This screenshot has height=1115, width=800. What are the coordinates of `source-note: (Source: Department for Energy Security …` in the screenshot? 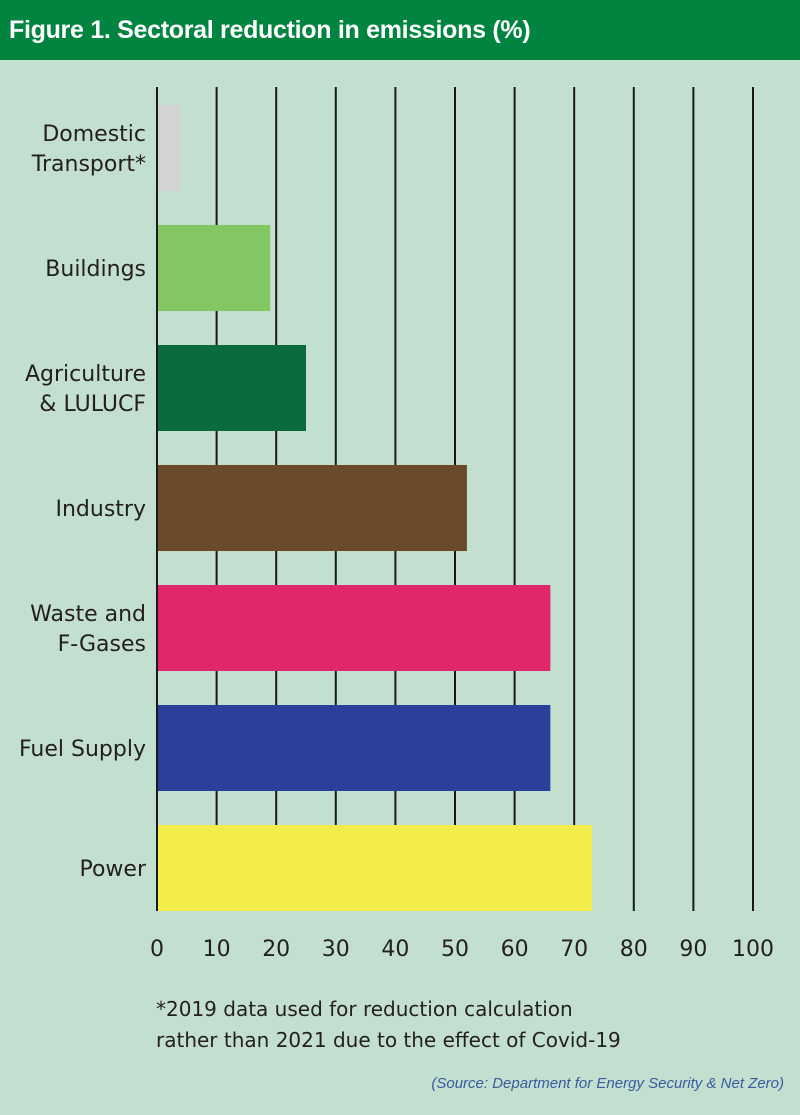 It's located at (607, 1083).